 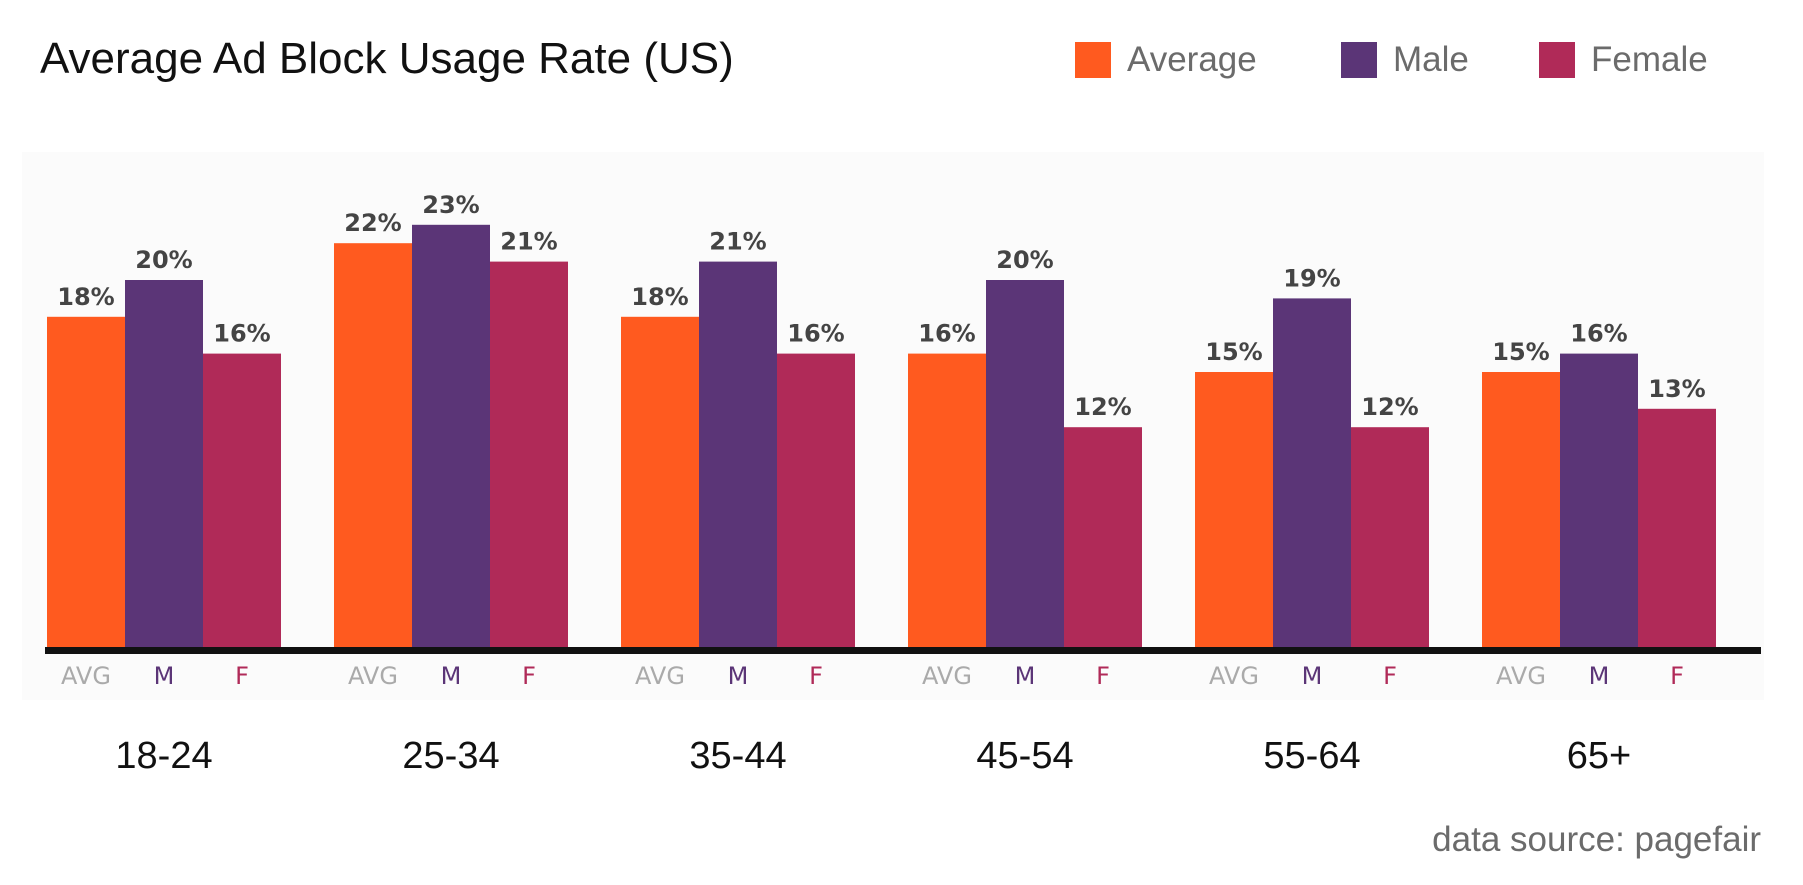 I want to click on bar-label-male-35-44: M, so click(x=738, y=676).